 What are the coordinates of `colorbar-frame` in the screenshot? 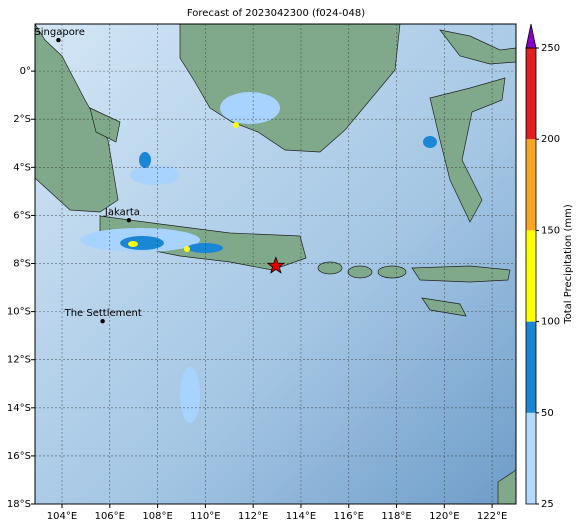 It's located at (531, 276).